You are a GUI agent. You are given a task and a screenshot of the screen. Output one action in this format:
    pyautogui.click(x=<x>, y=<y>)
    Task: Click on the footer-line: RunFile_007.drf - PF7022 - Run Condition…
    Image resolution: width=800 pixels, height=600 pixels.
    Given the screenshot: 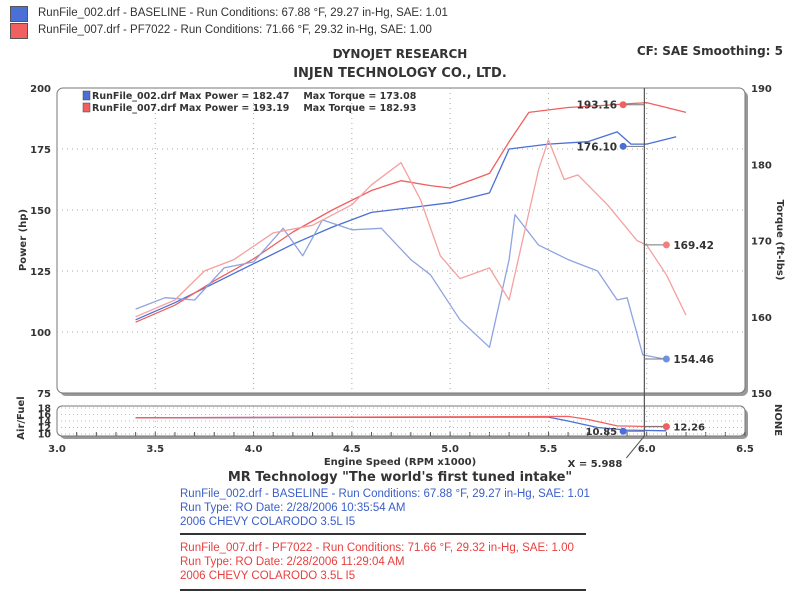 What is the action you would take?
    pyautogui.click(x=377, y=548)
    